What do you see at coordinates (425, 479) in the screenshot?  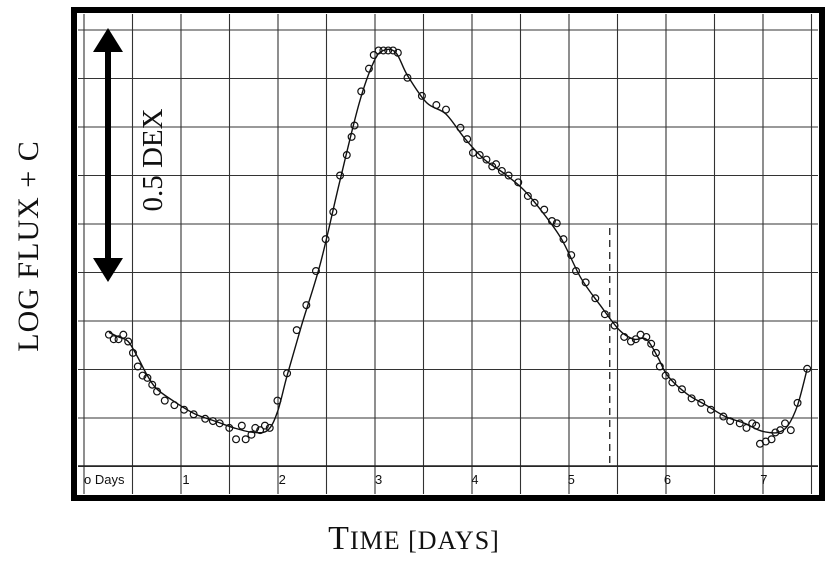 I see `x-tick-labels: o Days 1 2 3 4 5 6 7` at bounding box center [425, 479].